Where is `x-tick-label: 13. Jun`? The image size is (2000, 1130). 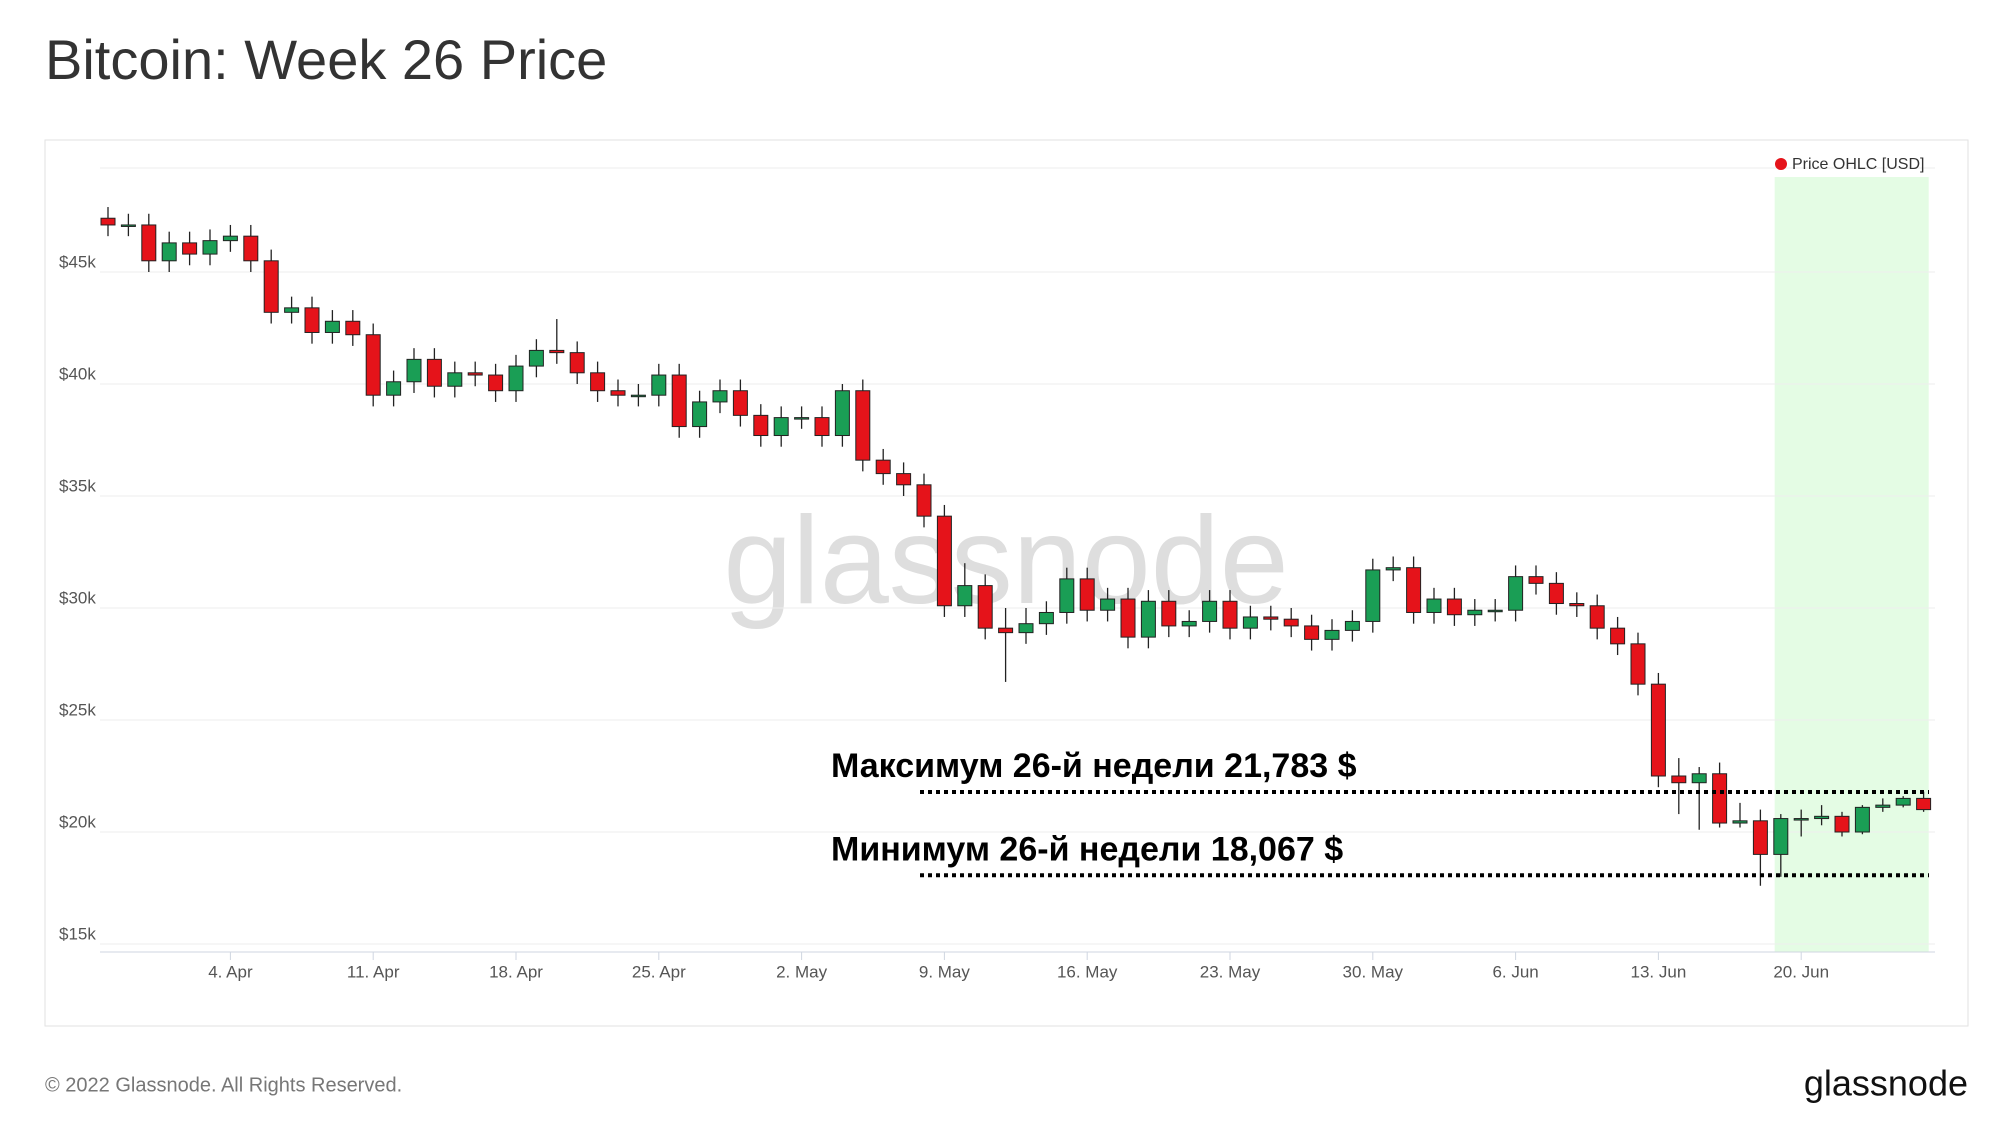
x-tick-label: 13. Jun is located at coordinates (1659, 971).